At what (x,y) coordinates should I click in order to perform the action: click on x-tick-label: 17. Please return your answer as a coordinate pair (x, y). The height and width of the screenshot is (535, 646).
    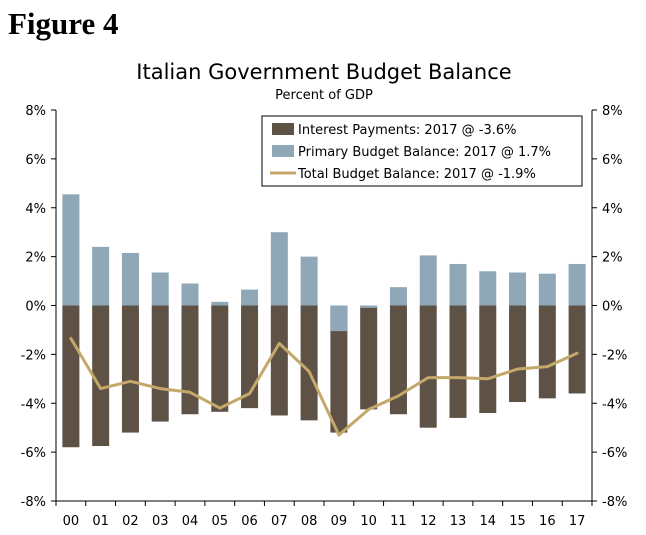
    Looking at the image, I should click on (577, 521).